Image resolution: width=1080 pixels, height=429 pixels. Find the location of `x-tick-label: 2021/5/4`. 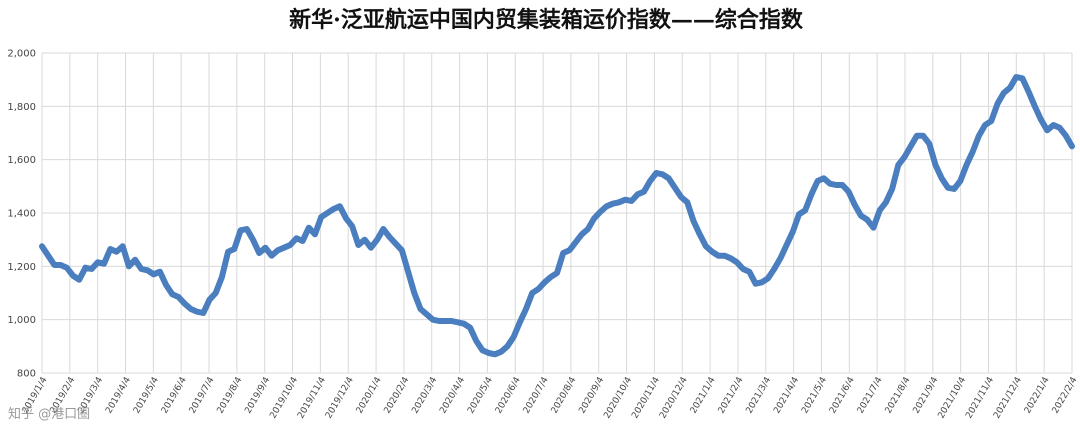

x-tick-label: 2021/5/4 is located at coordinates (814, 395).